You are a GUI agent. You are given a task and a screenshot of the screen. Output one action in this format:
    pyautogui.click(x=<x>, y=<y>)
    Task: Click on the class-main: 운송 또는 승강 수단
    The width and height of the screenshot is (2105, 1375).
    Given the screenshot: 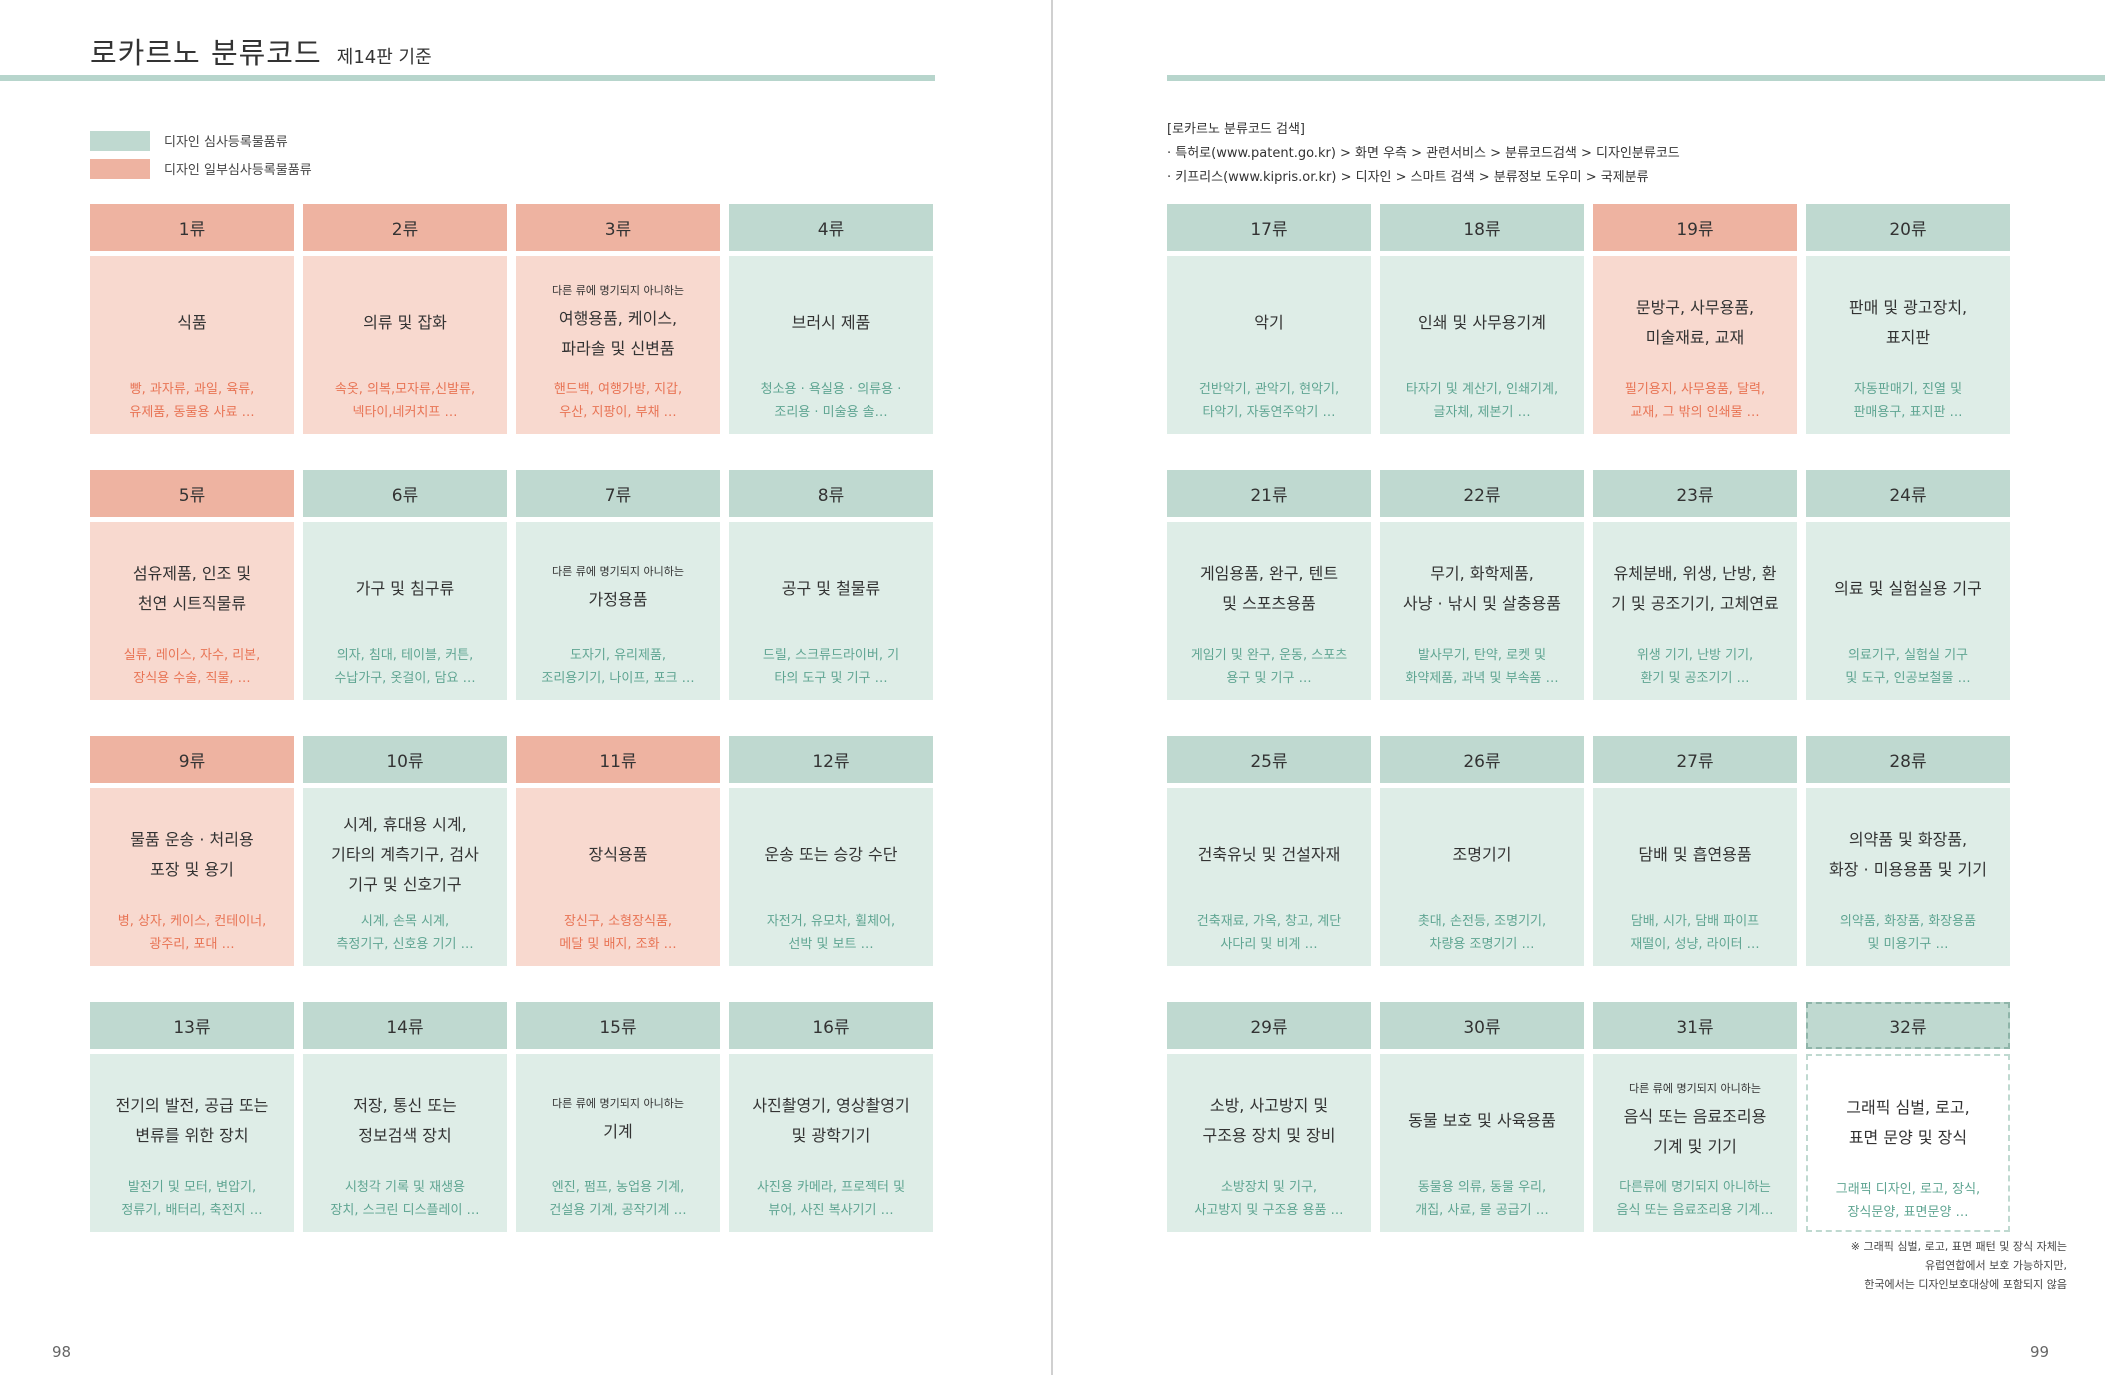 What is the action you would take?
    pyautogui.click(x=831, y=855)
    